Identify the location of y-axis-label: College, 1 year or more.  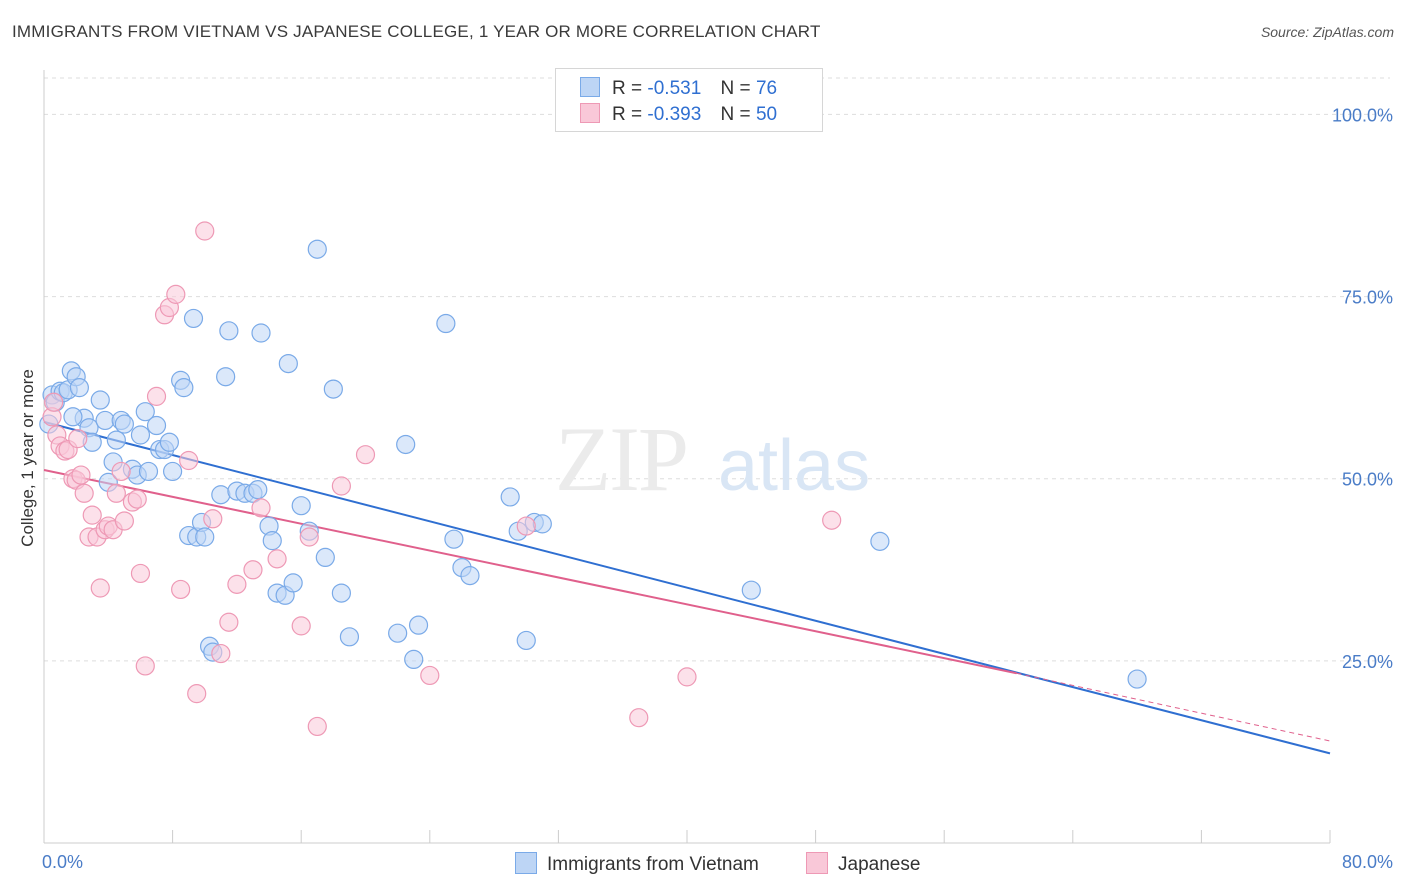
(27, 458).